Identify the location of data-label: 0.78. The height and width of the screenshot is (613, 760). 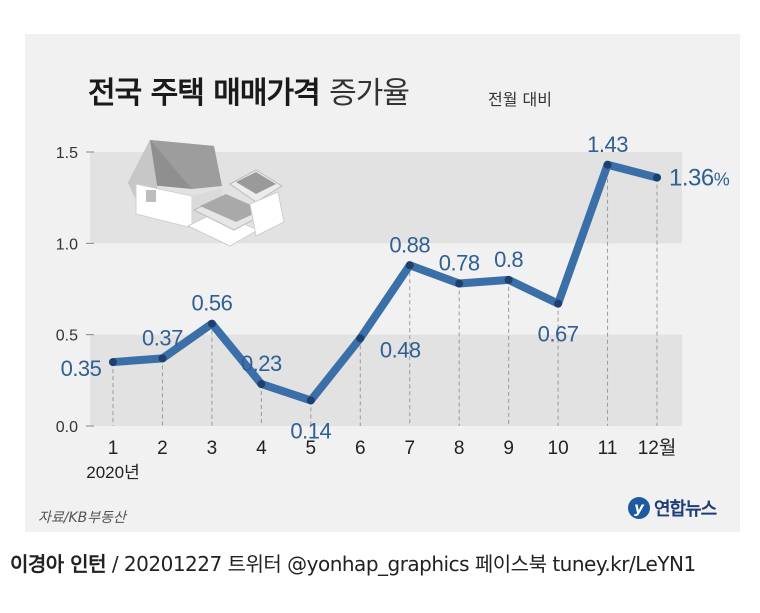
(459, 263).